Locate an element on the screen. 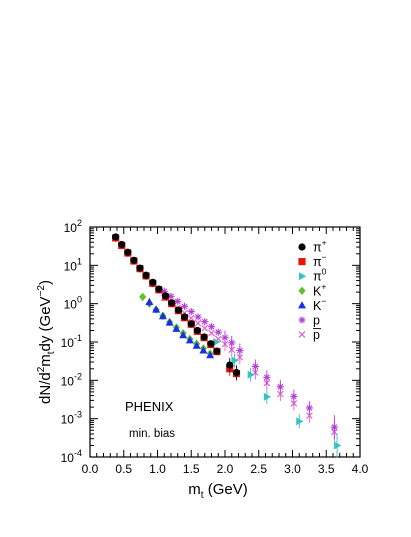 The width and height of the screenshot is (411, 537). x-tick-label: 1.5 is located at coordinates (191, 469).